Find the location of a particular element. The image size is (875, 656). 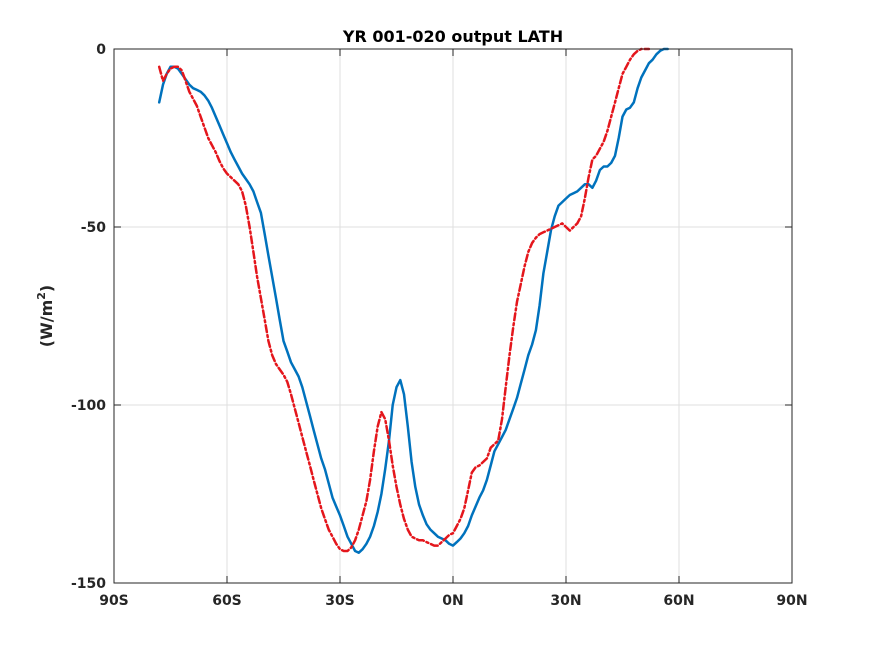

y-tick-label: -150 is located at coordinates (88, 584).